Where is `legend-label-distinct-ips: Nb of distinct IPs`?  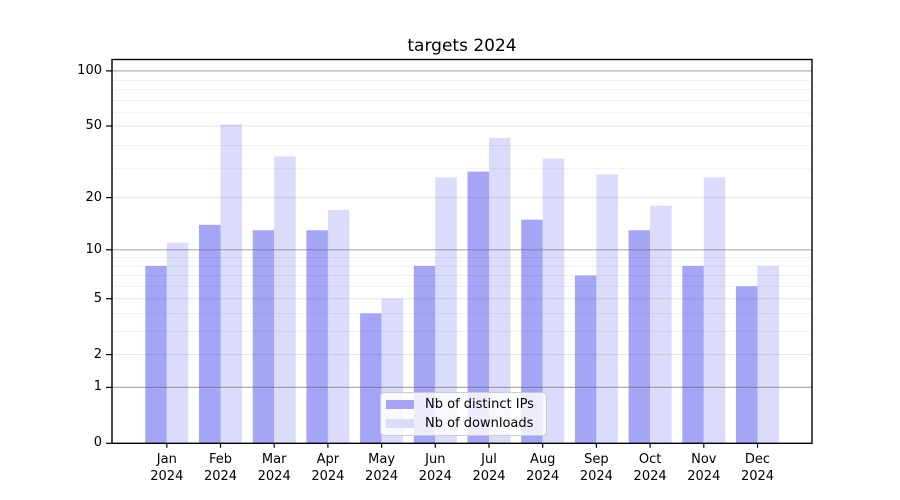
legend-label-distinct-ips: Nb of distinct IPs is located at coordinates (479, 404).